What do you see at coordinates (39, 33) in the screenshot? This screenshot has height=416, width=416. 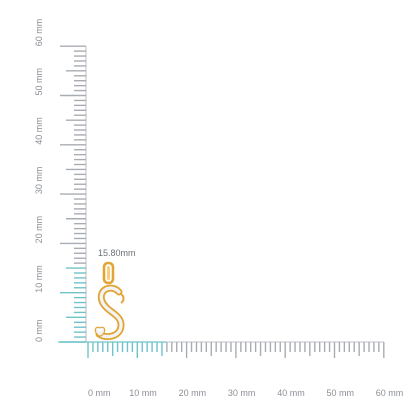 I see `vertical-ruler-label: 60 mm` at bounding box center [39, 33].